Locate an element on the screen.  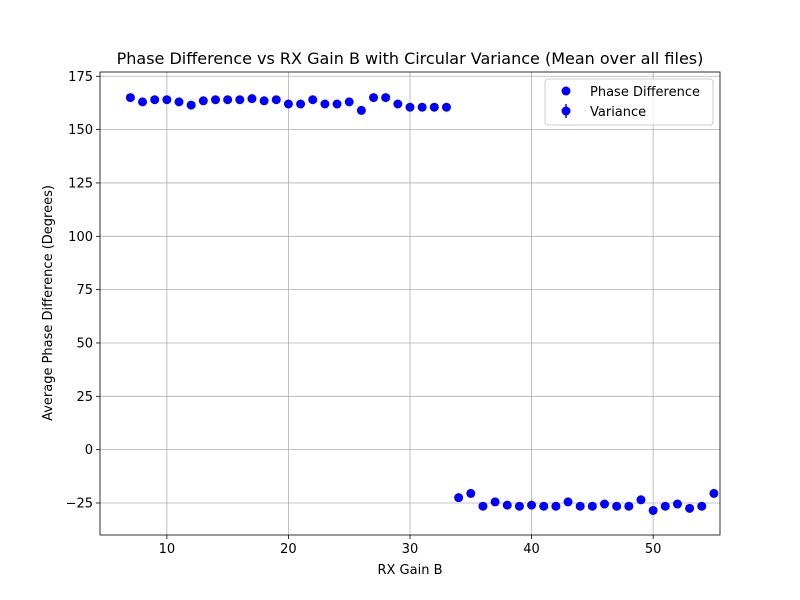
x-tick-label: 10 is located at coordinates (167, 549).